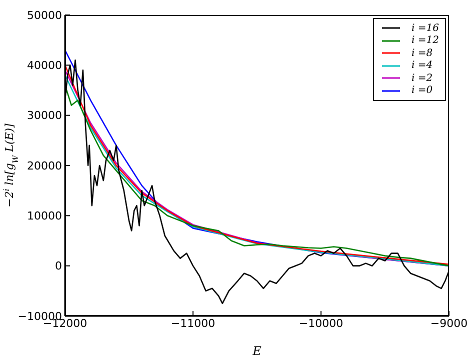 The image size is (474, 355). Describe the element at coordinates (193, 323) in the screenshot. I see `x-tick-label: −11000` at that location.